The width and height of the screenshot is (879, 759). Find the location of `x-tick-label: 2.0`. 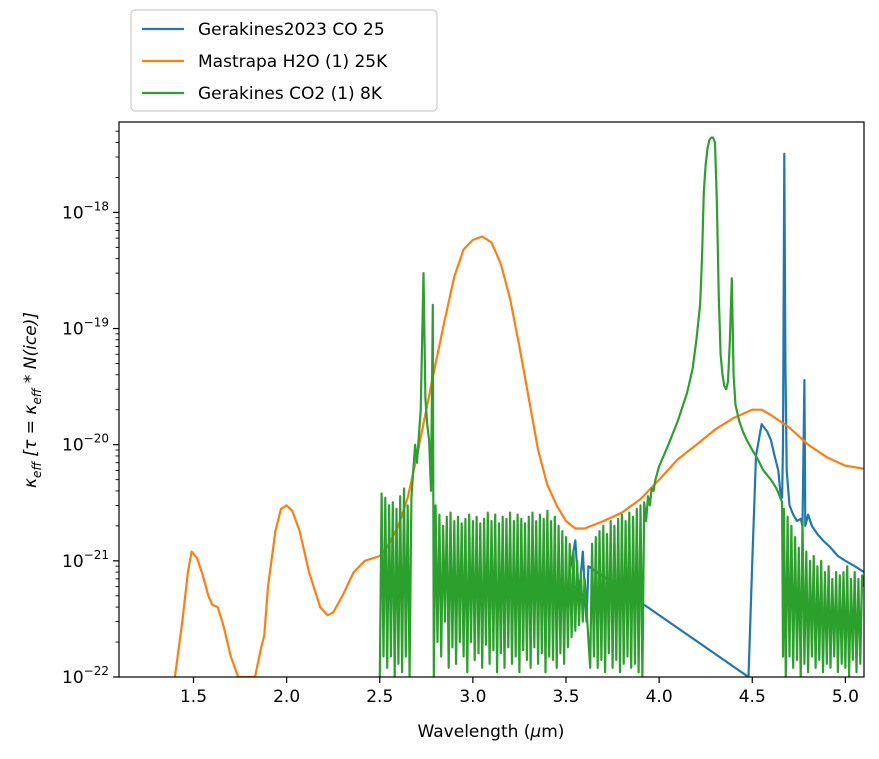

x-tick-label: 2.0 is located at coordinates (286, 697).